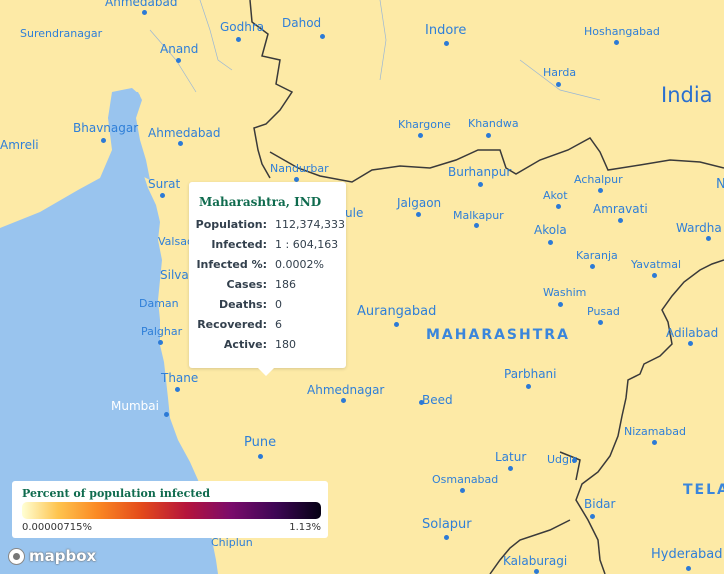 Image resolution: width=724 pixels, height=574 pixels. Describe the element at coordinates (232, 542) in the screenshot. I see `place-label: Chiplun` at that location.